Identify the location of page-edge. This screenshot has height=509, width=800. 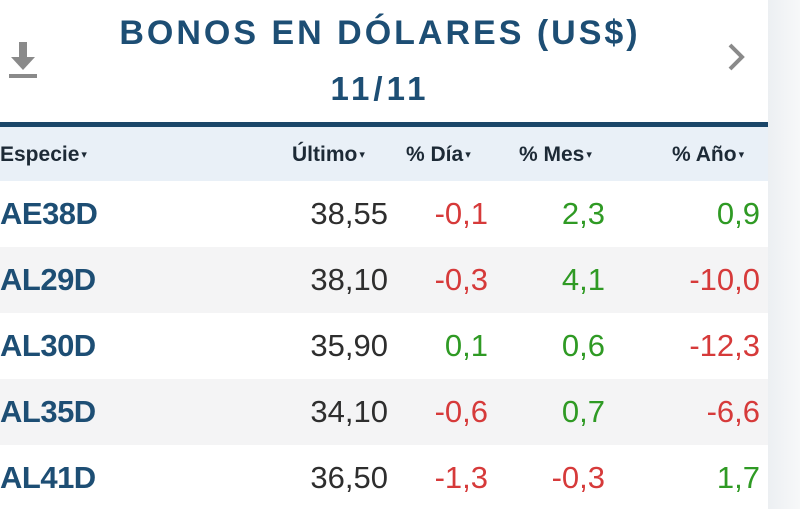
(784, 254).